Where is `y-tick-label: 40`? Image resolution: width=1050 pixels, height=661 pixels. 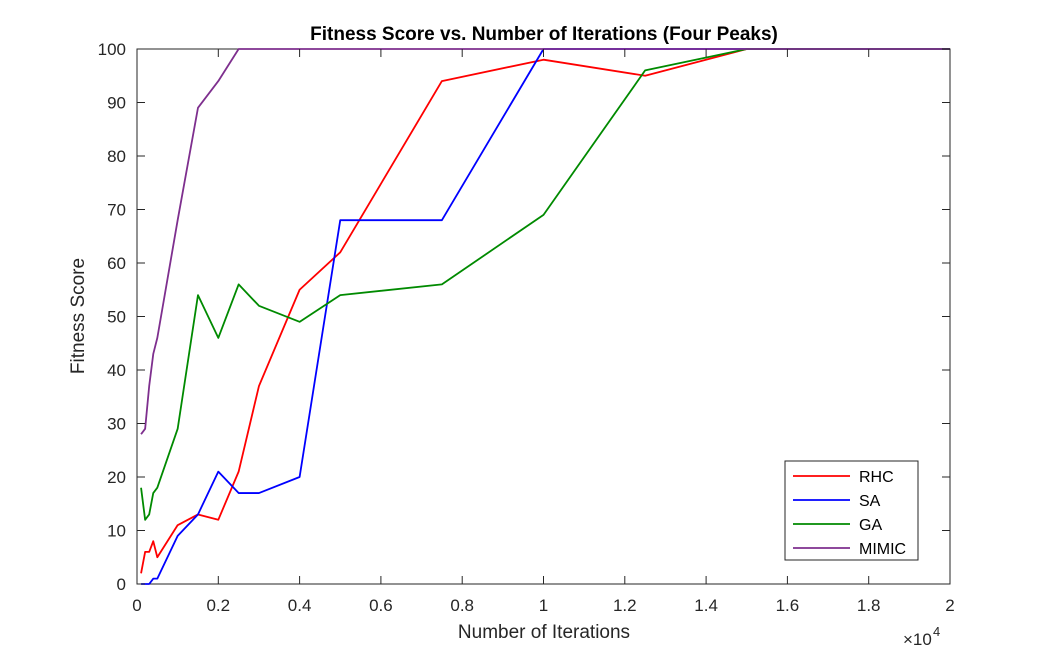
y-tick-label: 40 is located at coordinates (116, 370).